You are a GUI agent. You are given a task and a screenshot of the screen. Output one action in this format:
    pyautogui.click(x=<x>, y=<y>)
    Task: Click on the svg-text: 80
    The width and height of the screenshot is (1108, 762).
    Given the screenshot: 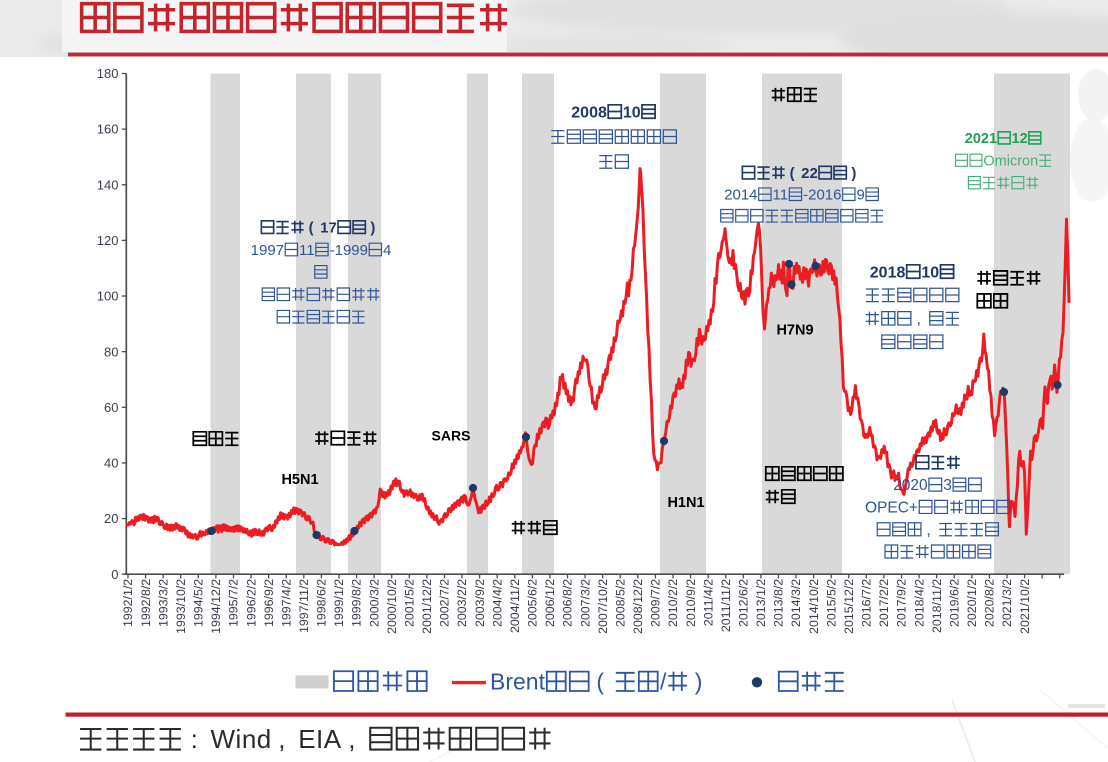 What is the action you would take?
    pyautogui.click(x=111, y=351)
    